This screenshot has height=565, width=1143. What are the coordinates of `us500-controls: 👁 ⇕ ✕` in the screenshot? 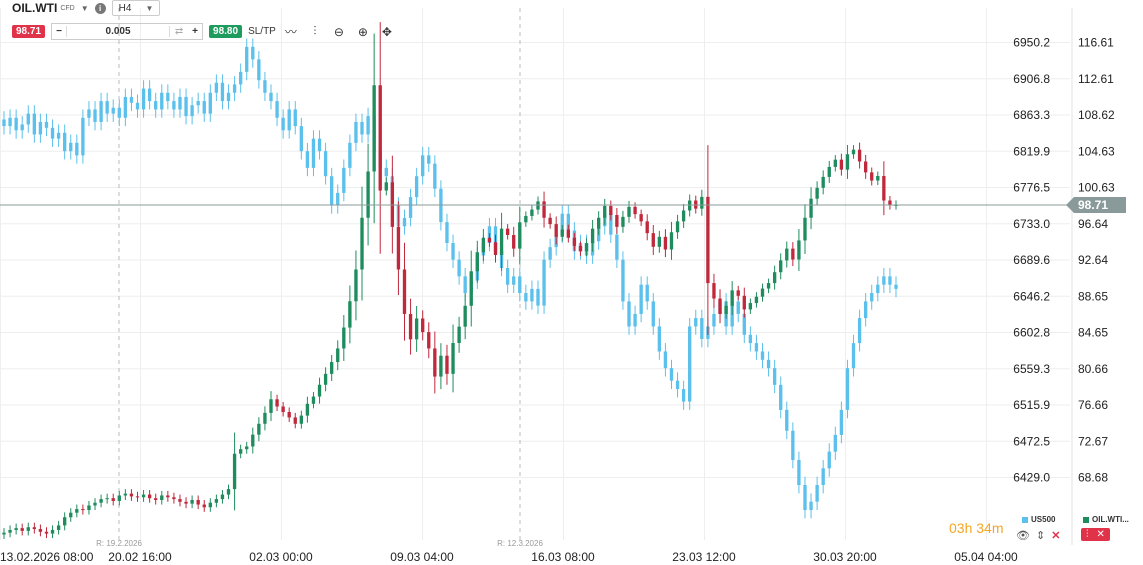 It's located at (1038, 535).